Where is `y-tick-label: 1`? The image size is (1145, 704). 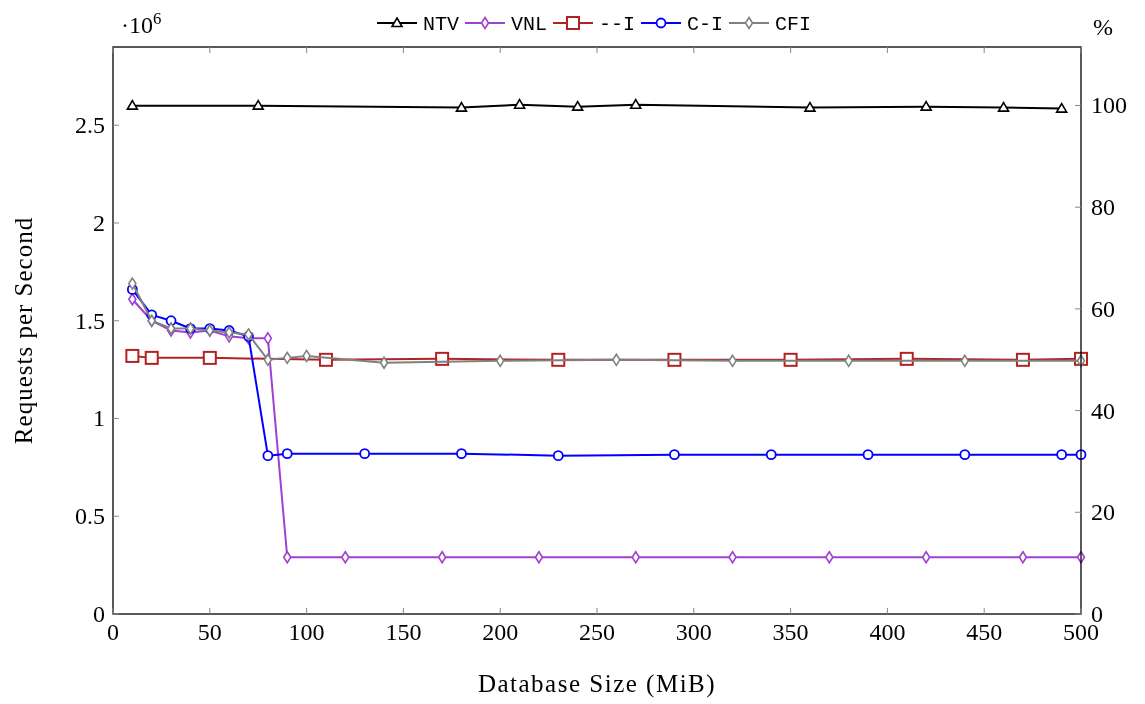 y-tick-label: 1 is located at coordinates (99, 418).